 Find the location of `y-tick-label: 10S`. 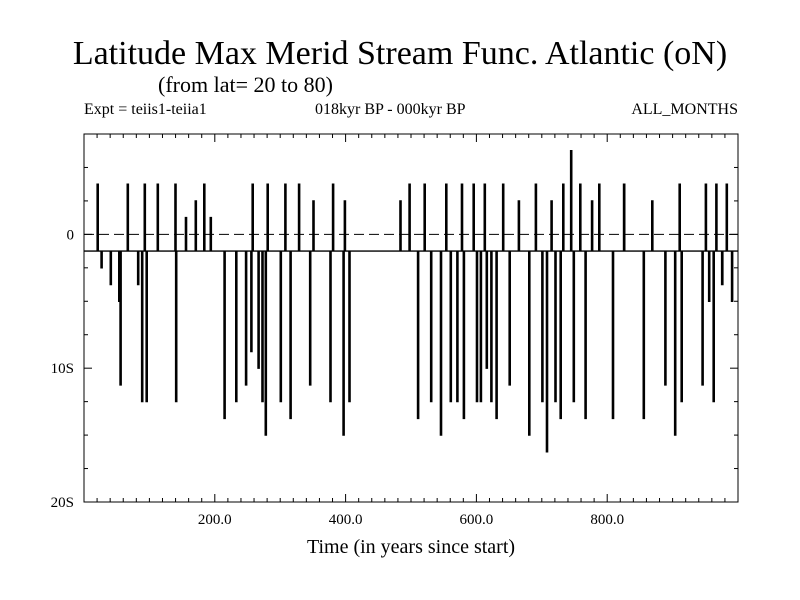

y-tick-label: 10S is located at coordinates (62, 369).